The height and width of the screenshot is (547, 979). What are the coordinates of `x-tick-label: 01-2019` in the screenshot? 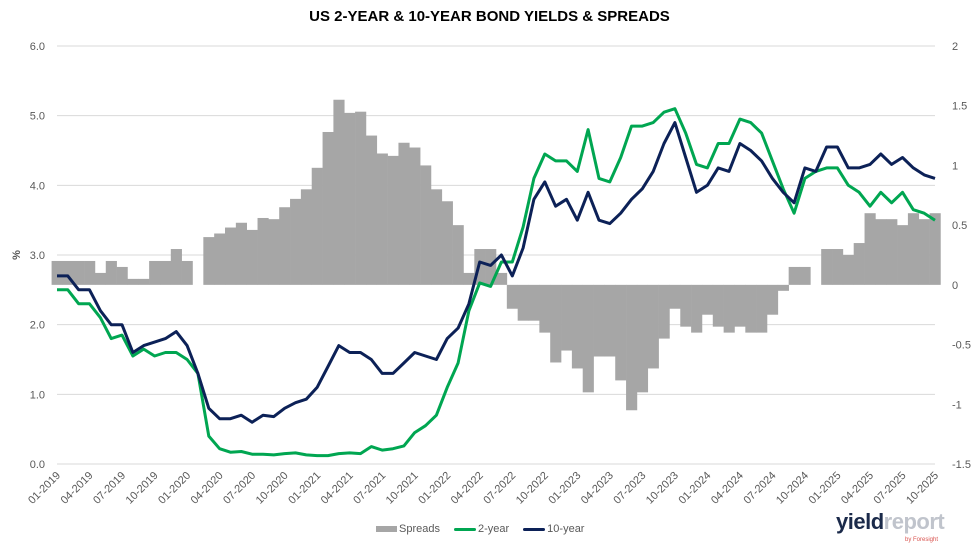 It's located at (44, 488).